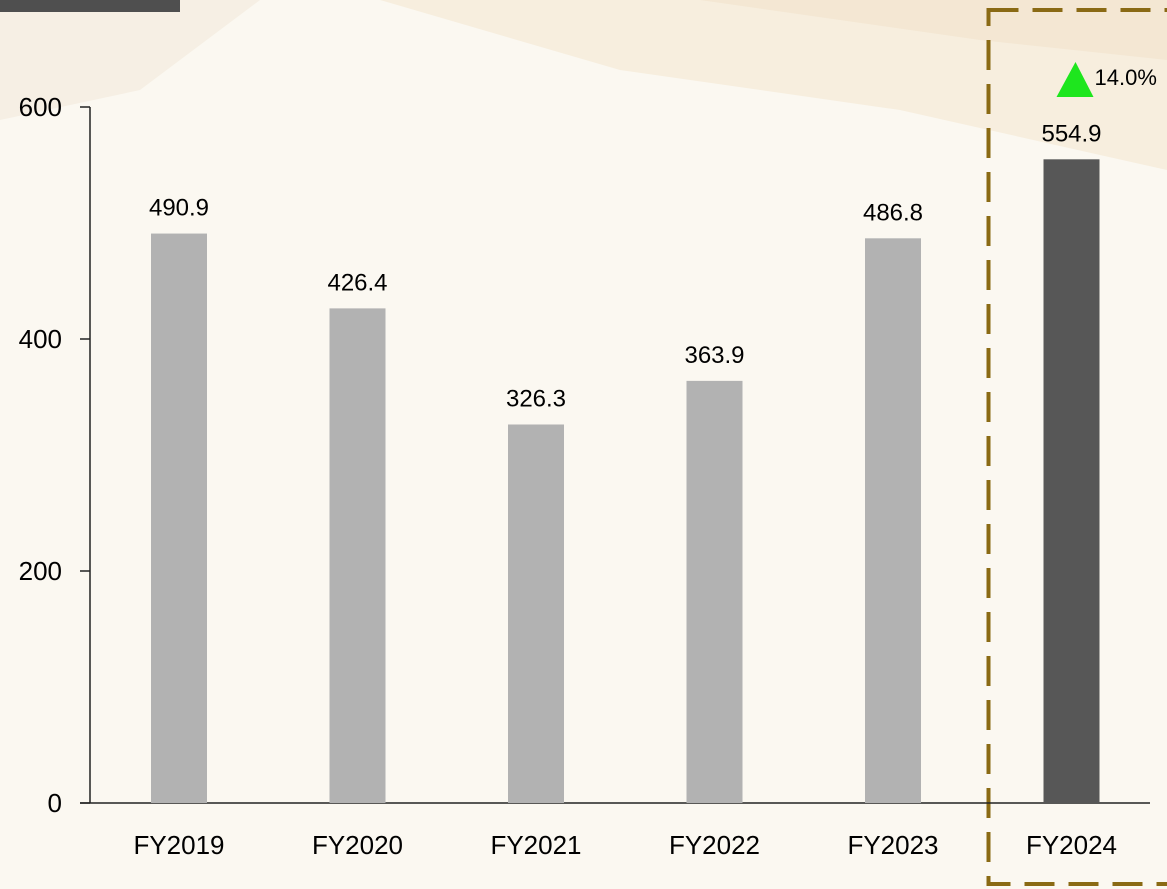  I want to click on x-tick-label: FY2019, so click(178, 845).